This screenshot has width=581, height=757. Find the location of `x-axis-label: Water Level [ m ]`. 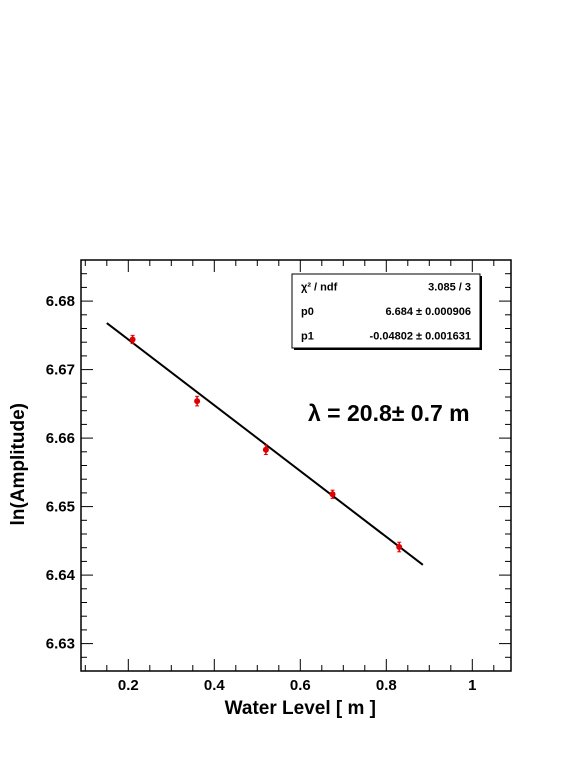

x-axis-label: Water Level [ m ] is located at coordinates (300, 708).